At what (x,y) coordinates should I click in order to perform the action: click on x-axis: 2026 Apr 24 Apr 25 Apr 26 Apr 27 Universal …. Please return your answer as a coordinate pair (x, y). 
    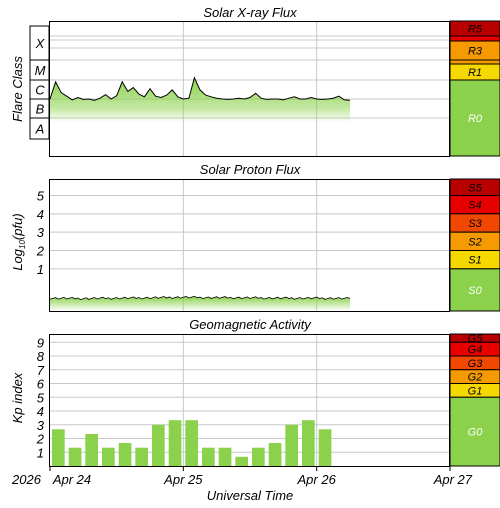
    Looking at the image, I should click on (242, 484).